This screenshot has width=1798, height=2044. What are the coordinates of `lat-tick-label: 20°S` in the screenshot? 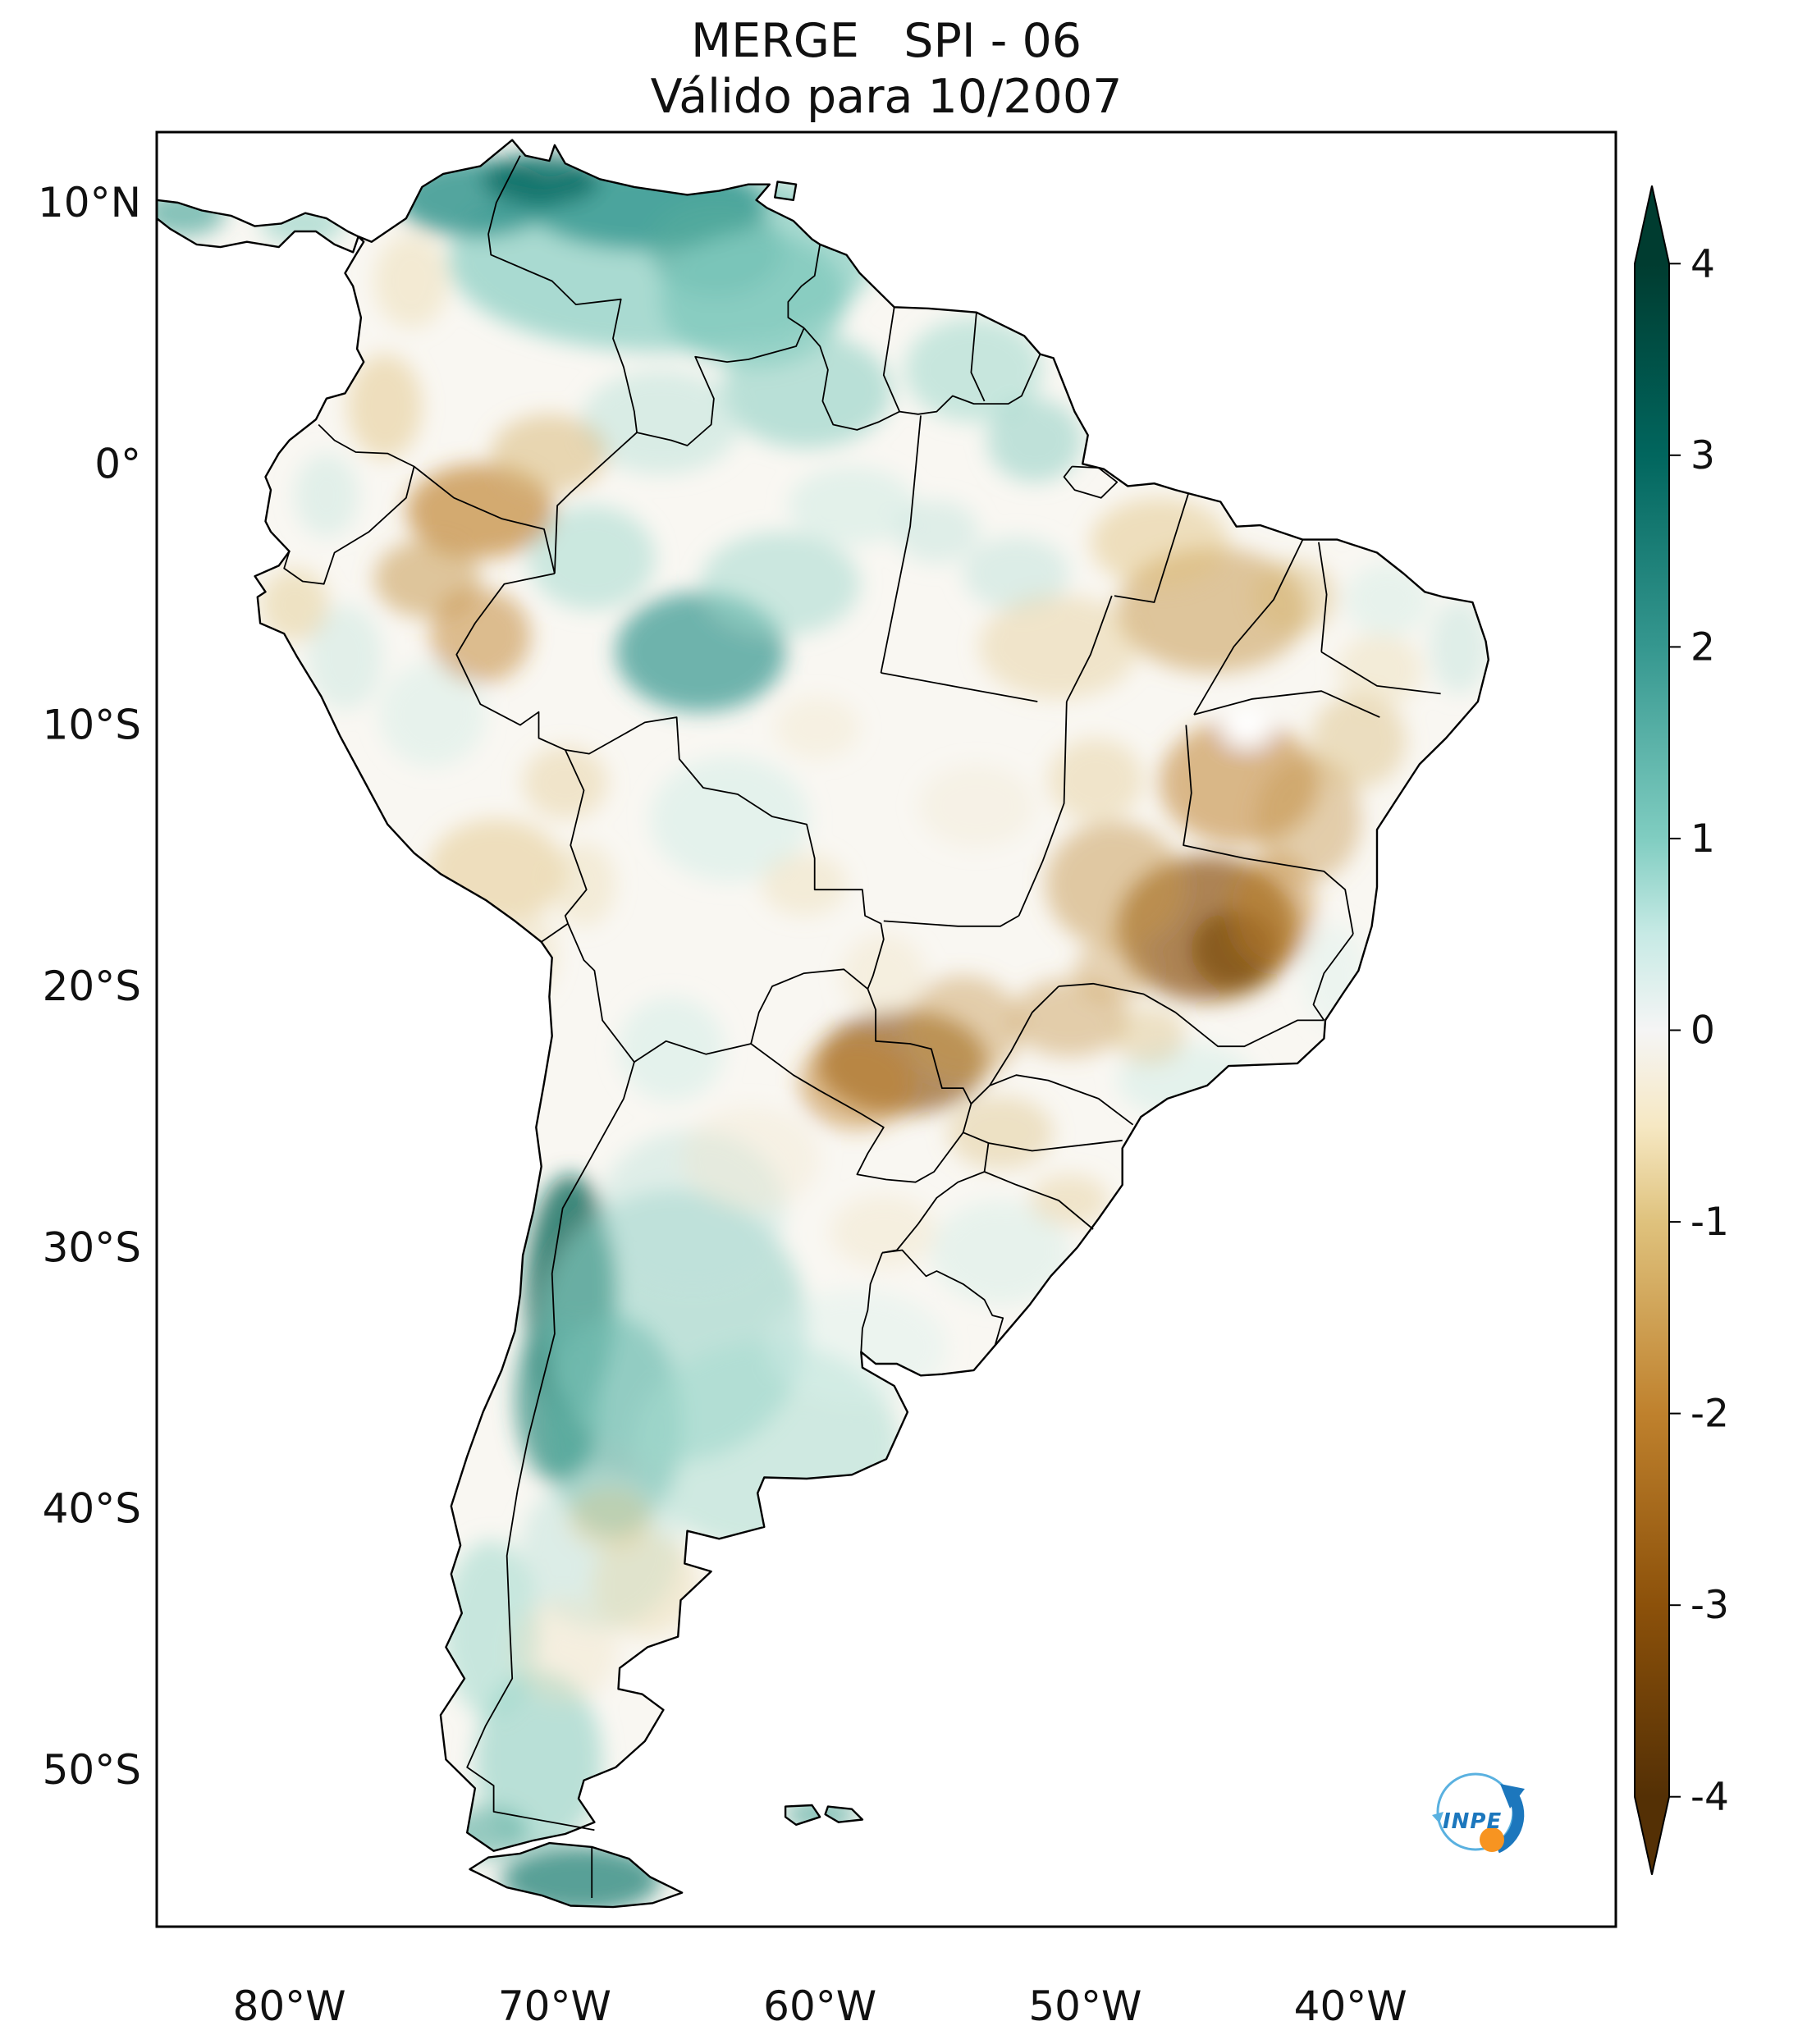 It's located at (92, 986).